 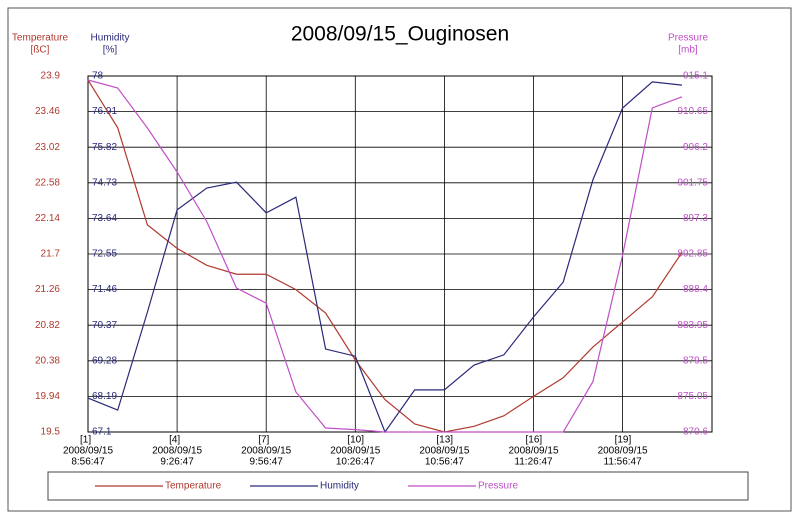 What do you see at coordinates (695, 289) in the screenshot?
I see `y3-tick-label: 888.4` at bounding box center [695, 289].